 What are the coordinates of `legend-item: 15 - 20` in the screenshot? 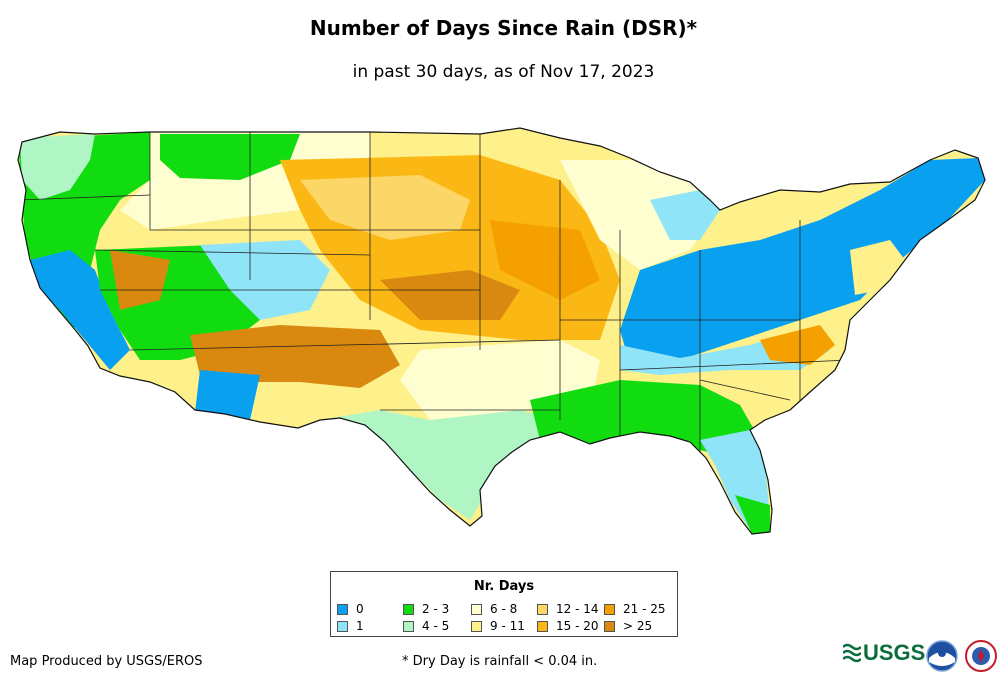 It's located at (568, 626).